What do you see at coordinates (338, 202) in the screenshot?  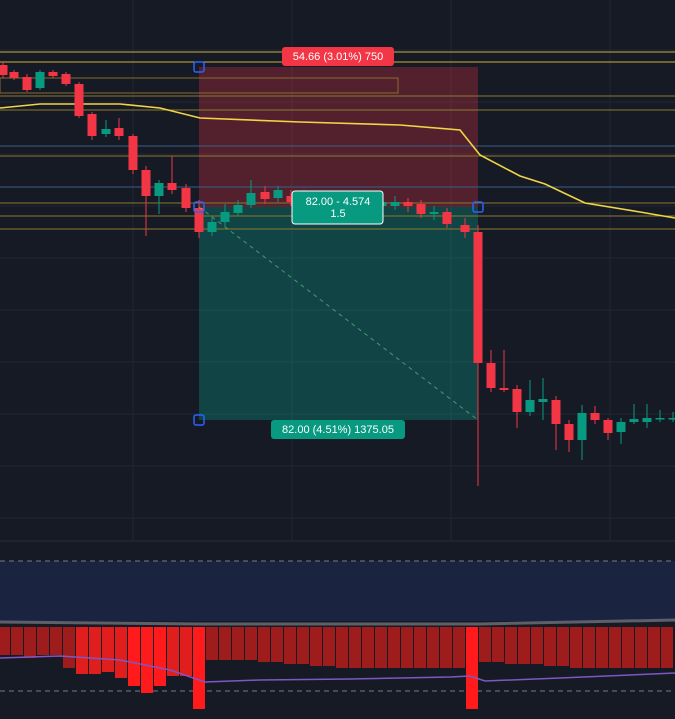 I see `ratio-label: 82.00 ‑ 4.574` at bounding box center [338, 202].